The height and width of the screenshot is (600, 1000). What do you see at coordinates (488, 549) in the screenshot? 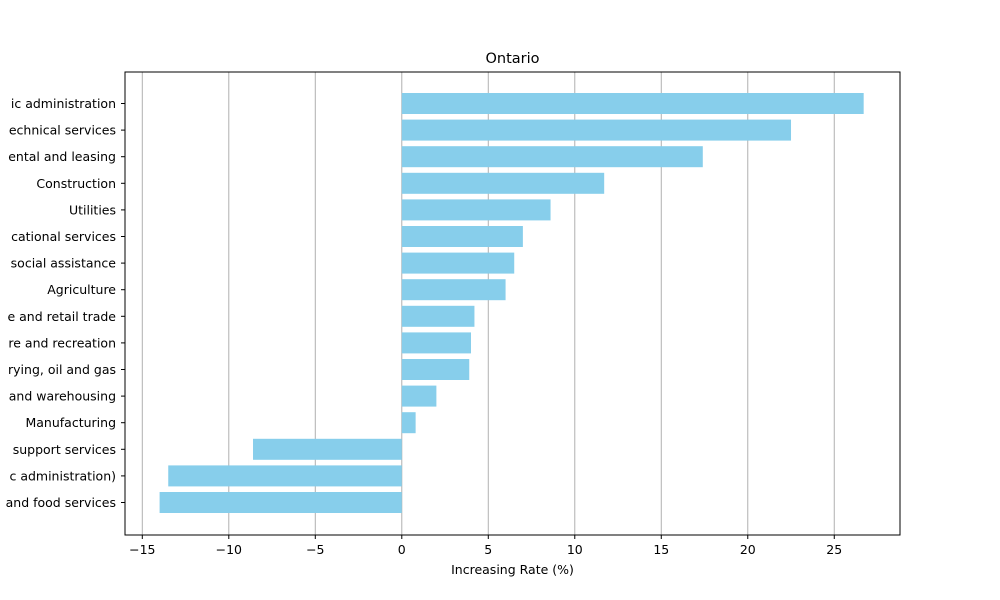
I see `x-tick-label: 5` at bounding box center [488, 549].